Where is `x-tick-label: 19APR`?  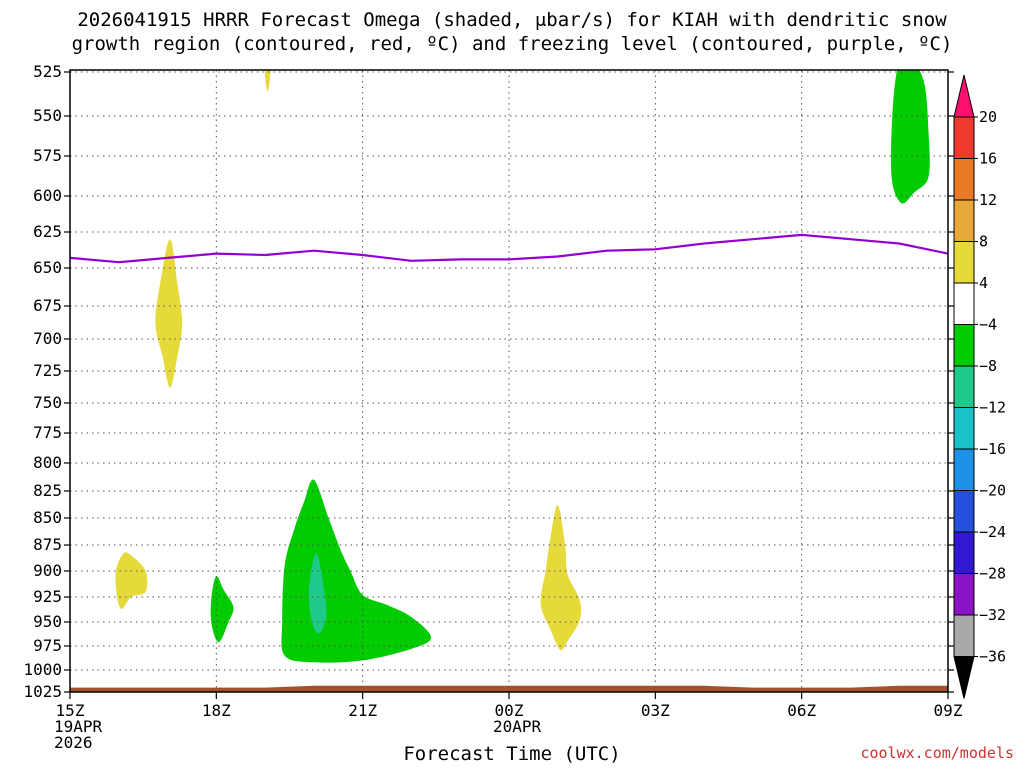 x-tick-label: 19APR is located at coordinates (78, 726).